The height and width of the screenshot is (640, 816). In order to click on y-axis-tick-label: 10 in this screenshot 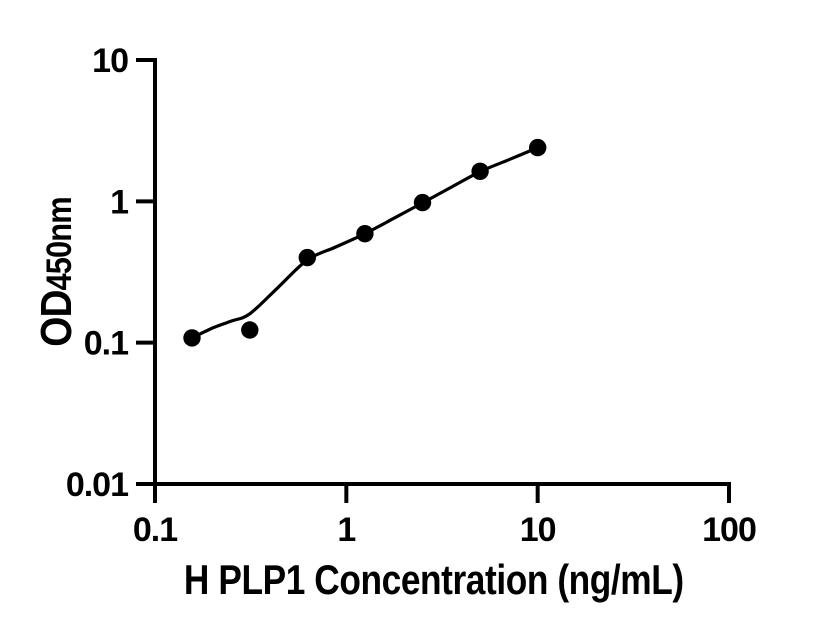, I will do `click(110, 61)`.